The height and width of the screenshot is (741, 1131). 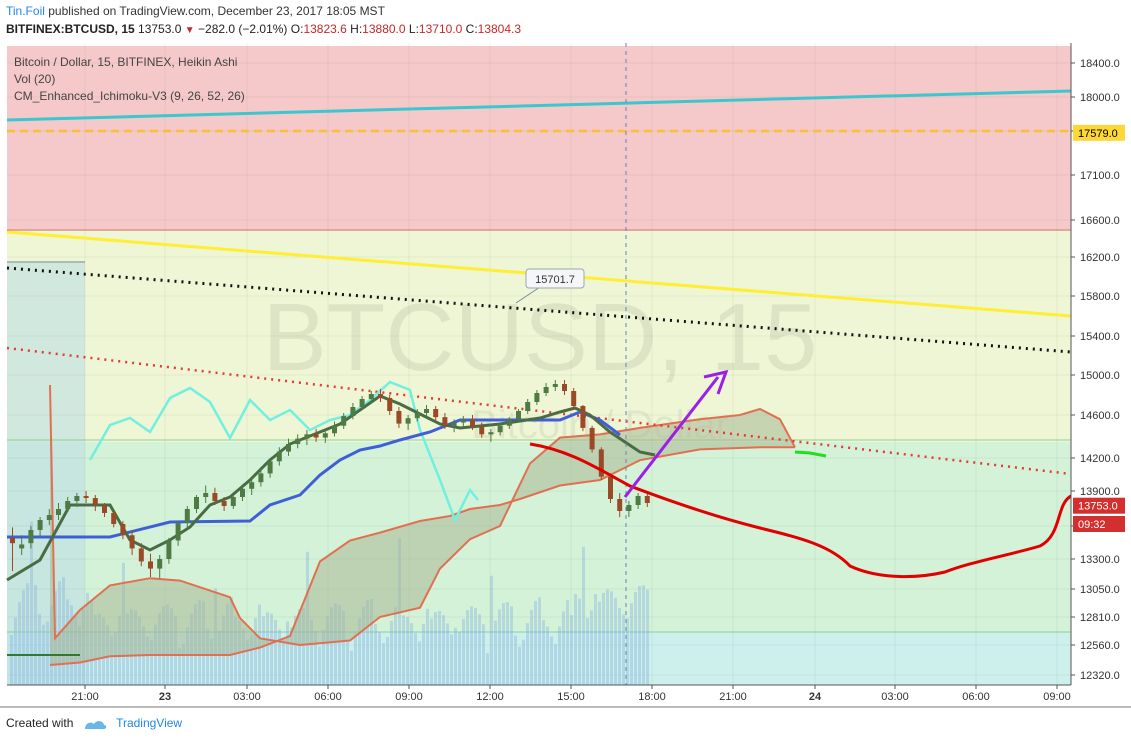 What do you see at coordinates (1057, 697) in the screenshot?
I see `time-tick-label: 09:00` at bounding box center [1057, 697].